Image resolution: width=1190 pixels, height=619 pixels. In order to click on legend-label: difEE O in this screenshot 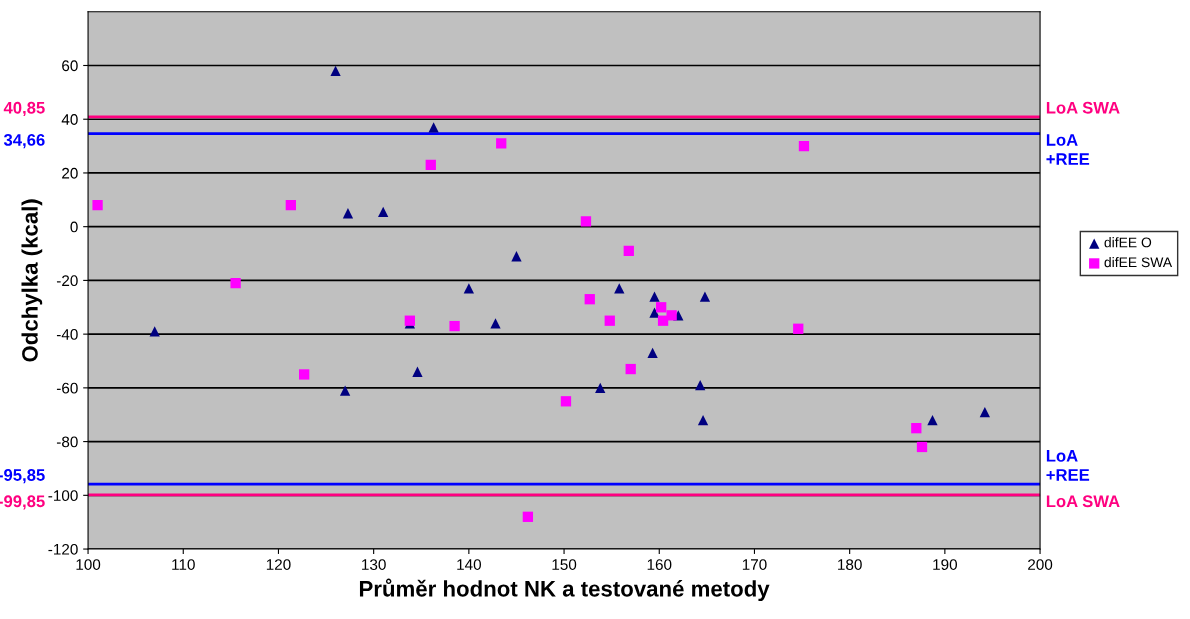, I will do `click(1128, 242)`.